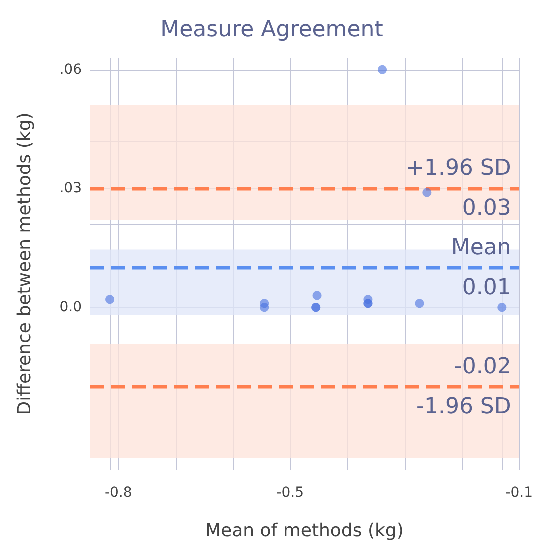 The height and width of the screenshot is (558, 544). I want to click on ref-line-label: +1.96 SD 0.03, so click(459, 189).